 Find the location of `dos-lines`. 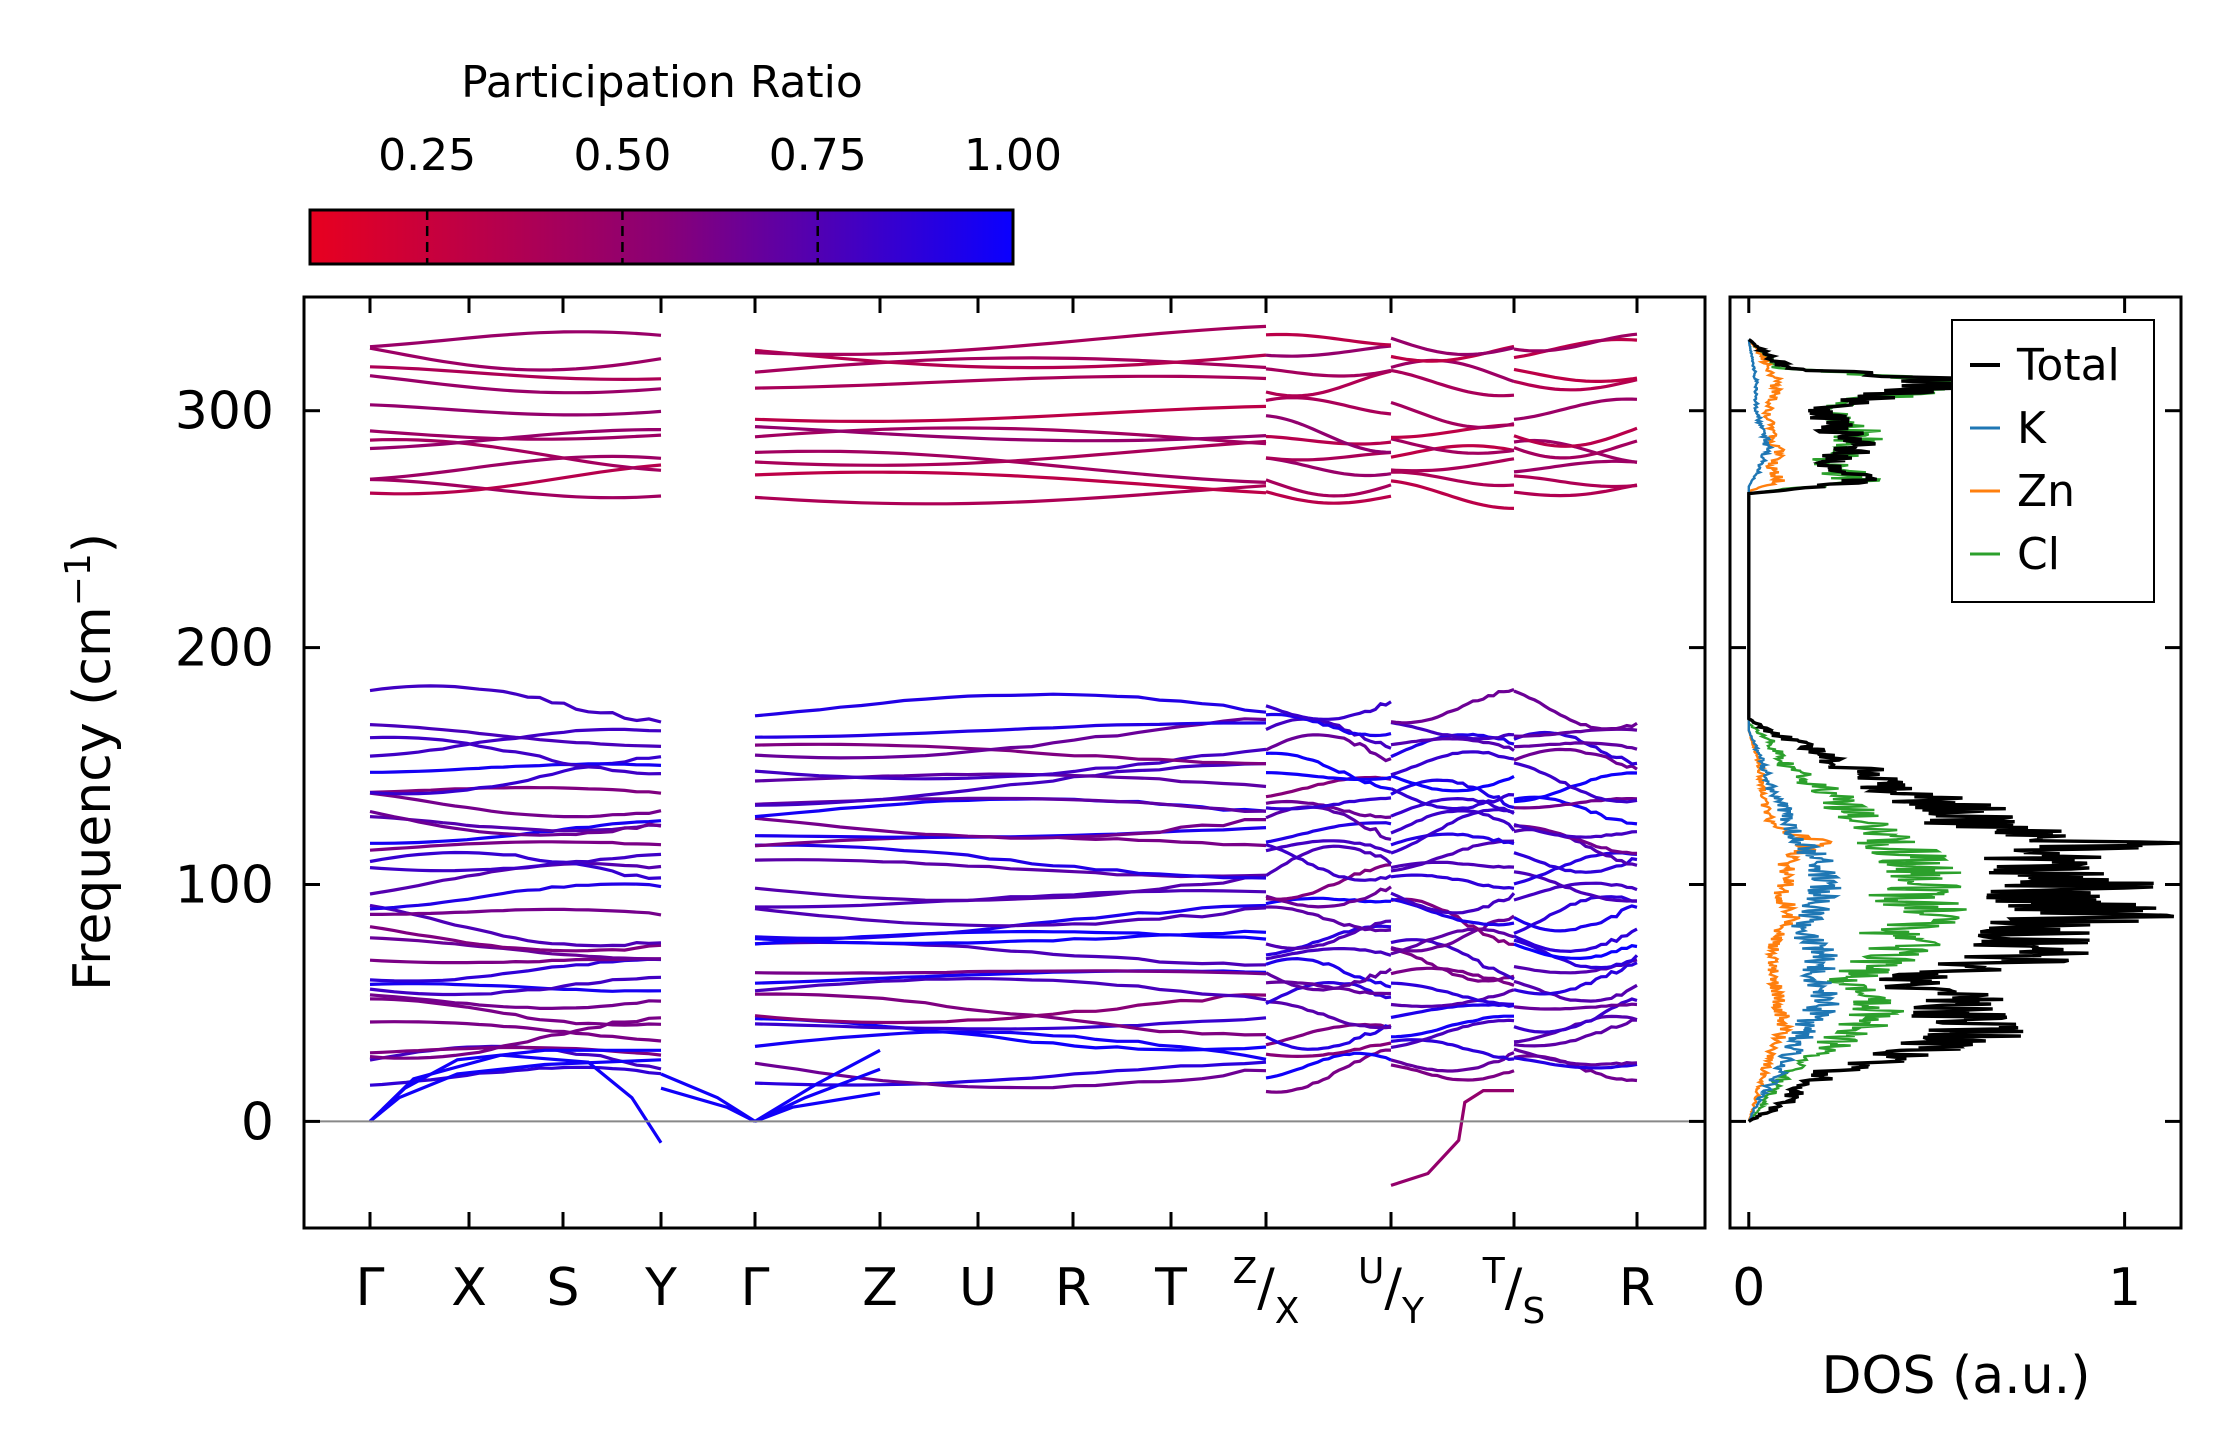

dos-lines is located at coordinates (1964, 730).